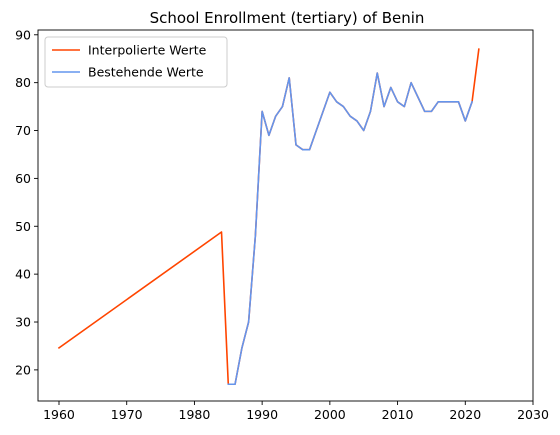 The image size is (560, 435). Describe the element at coordinates (23, 34) in the screenshot. I see `y-tick-label: 90` at that location.